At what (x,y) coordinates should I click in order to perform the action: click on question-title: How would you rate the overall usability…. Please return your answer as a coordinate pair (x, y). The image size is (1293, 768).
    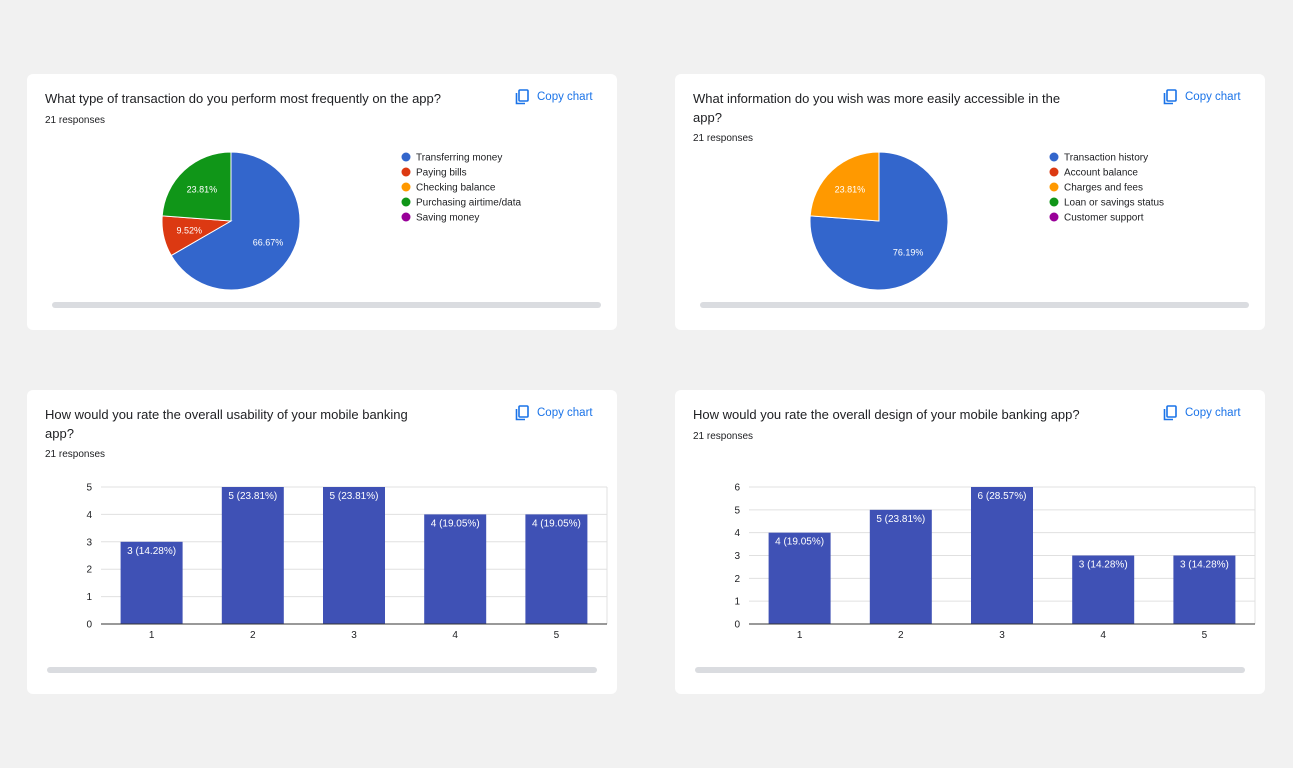
    Looking at the image, I should click on (226, 424).